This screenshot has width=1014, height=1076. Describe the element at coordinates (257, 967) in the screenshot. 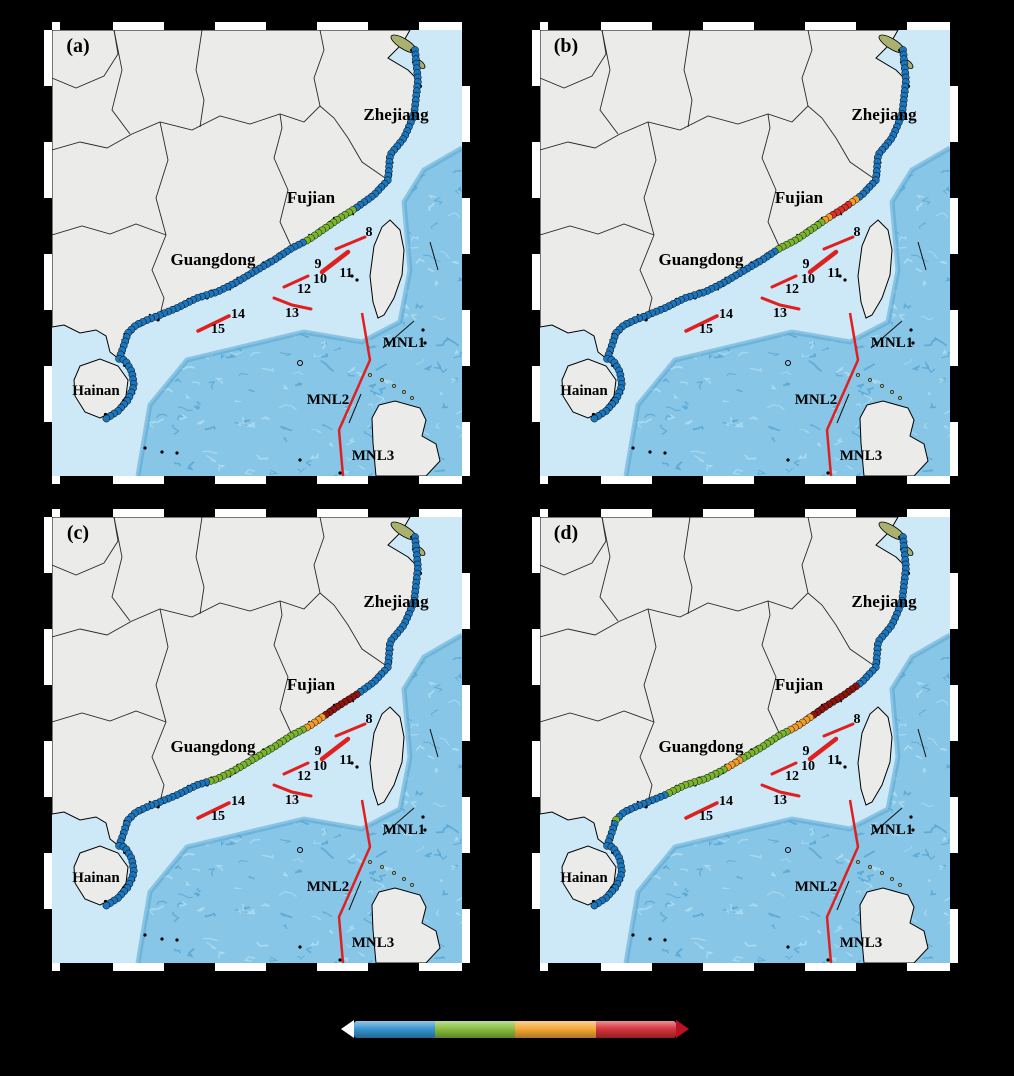

I see `frame-bottom` at that location.